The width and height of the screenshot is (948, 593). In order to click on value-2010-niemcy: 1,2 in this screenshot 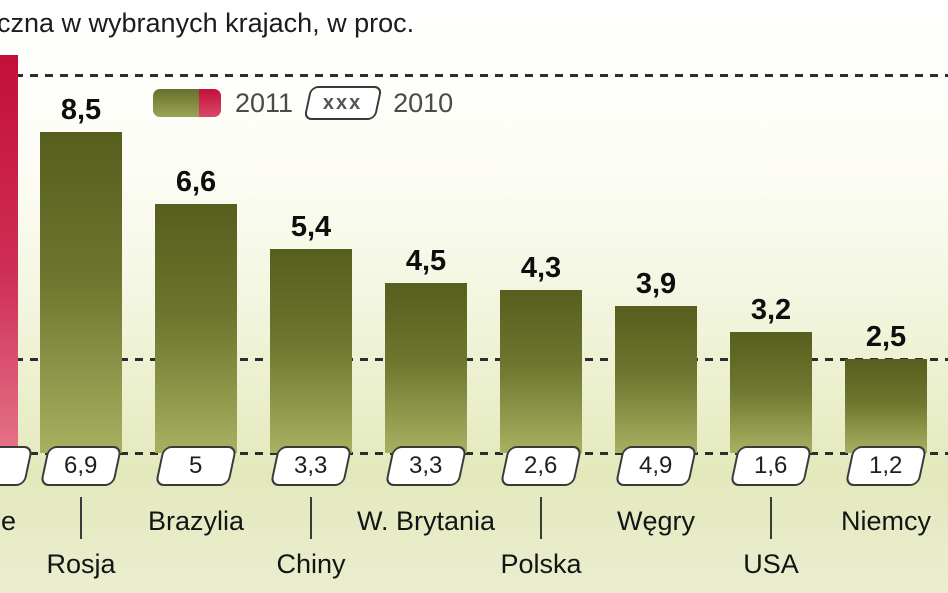, I will do `click(886, 465)`.